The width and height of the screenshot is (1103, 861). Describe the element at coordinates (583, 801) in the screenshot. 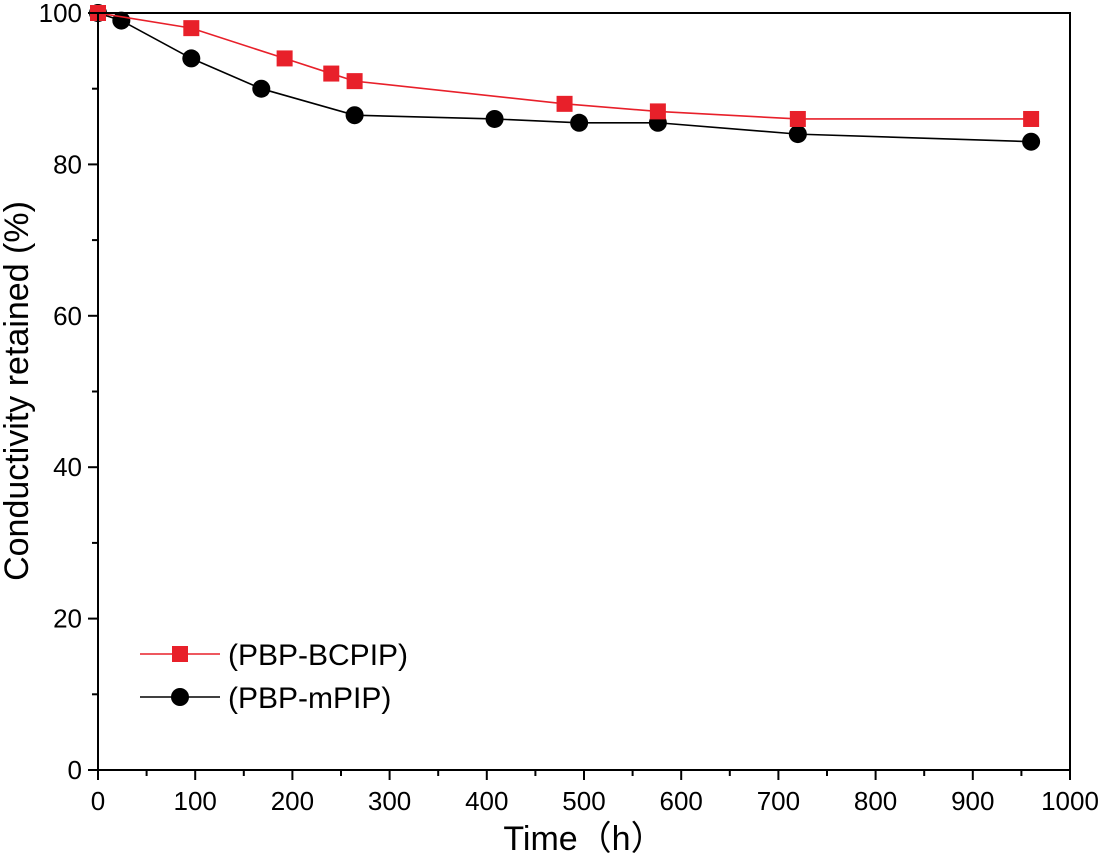

I see `x-tick-label-500: 500` at that location.